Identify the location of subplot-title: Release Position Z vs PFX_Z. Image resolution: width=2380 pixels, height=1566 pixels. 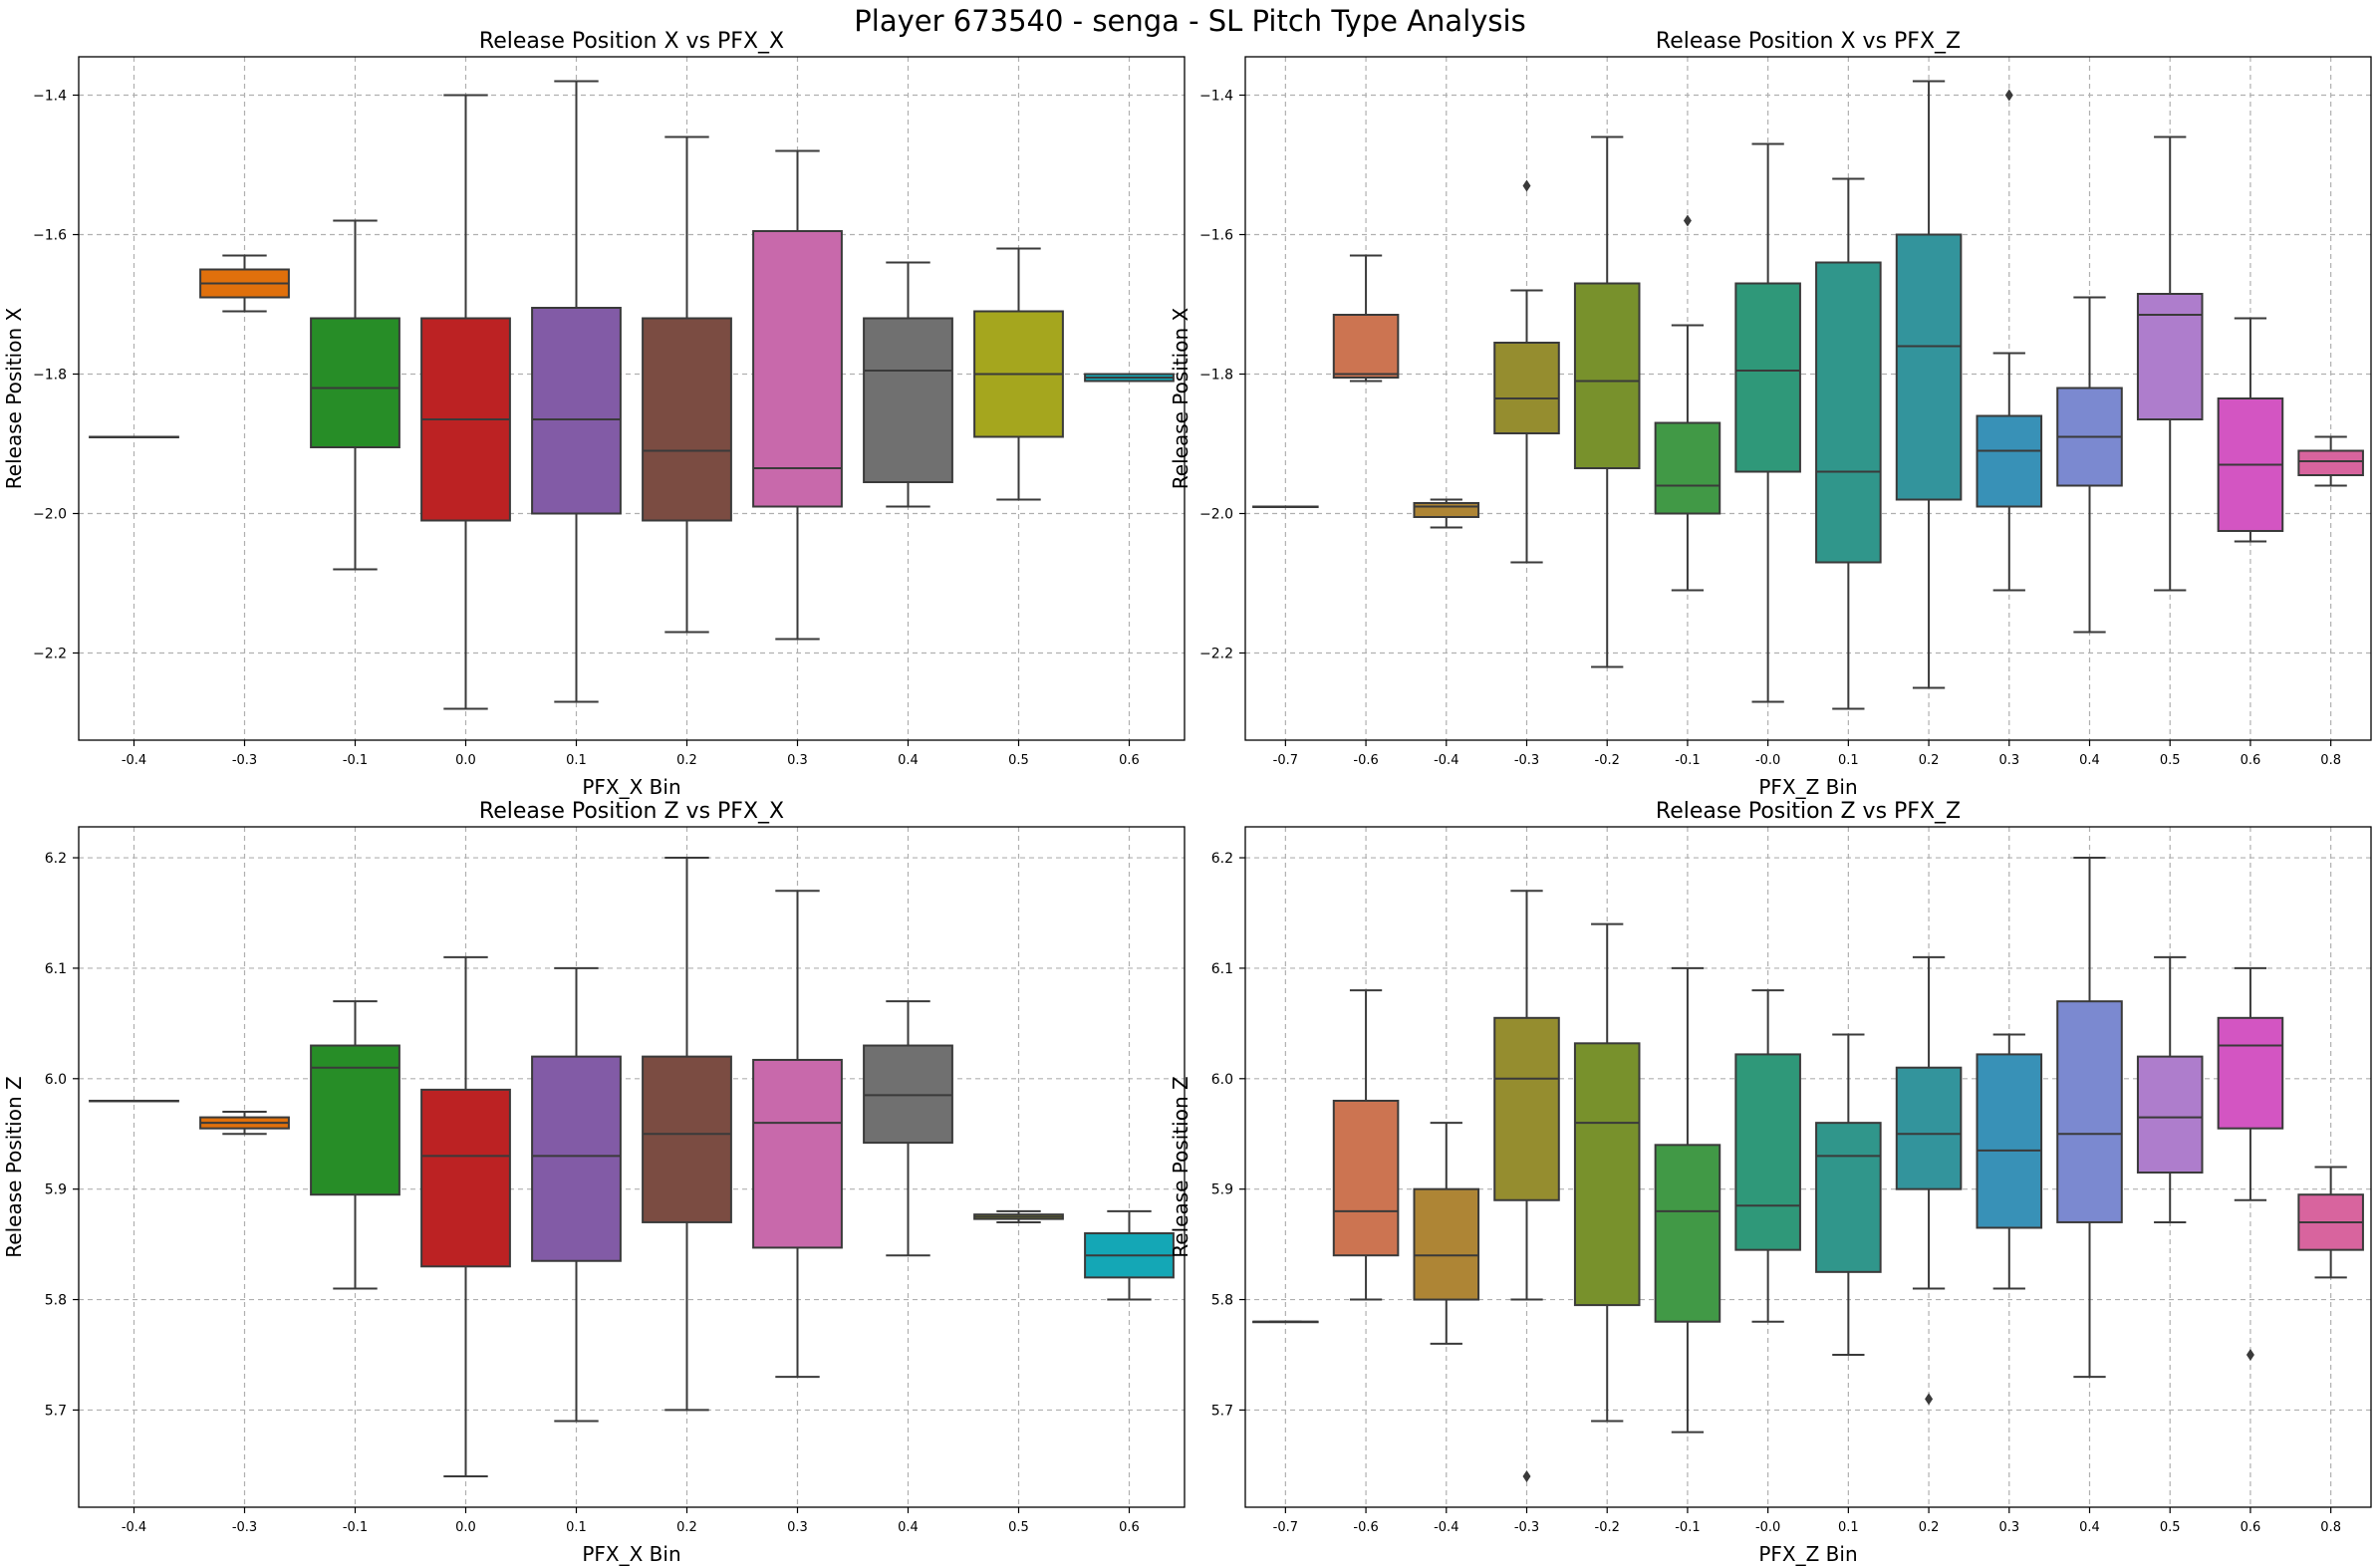
(1808, 811).